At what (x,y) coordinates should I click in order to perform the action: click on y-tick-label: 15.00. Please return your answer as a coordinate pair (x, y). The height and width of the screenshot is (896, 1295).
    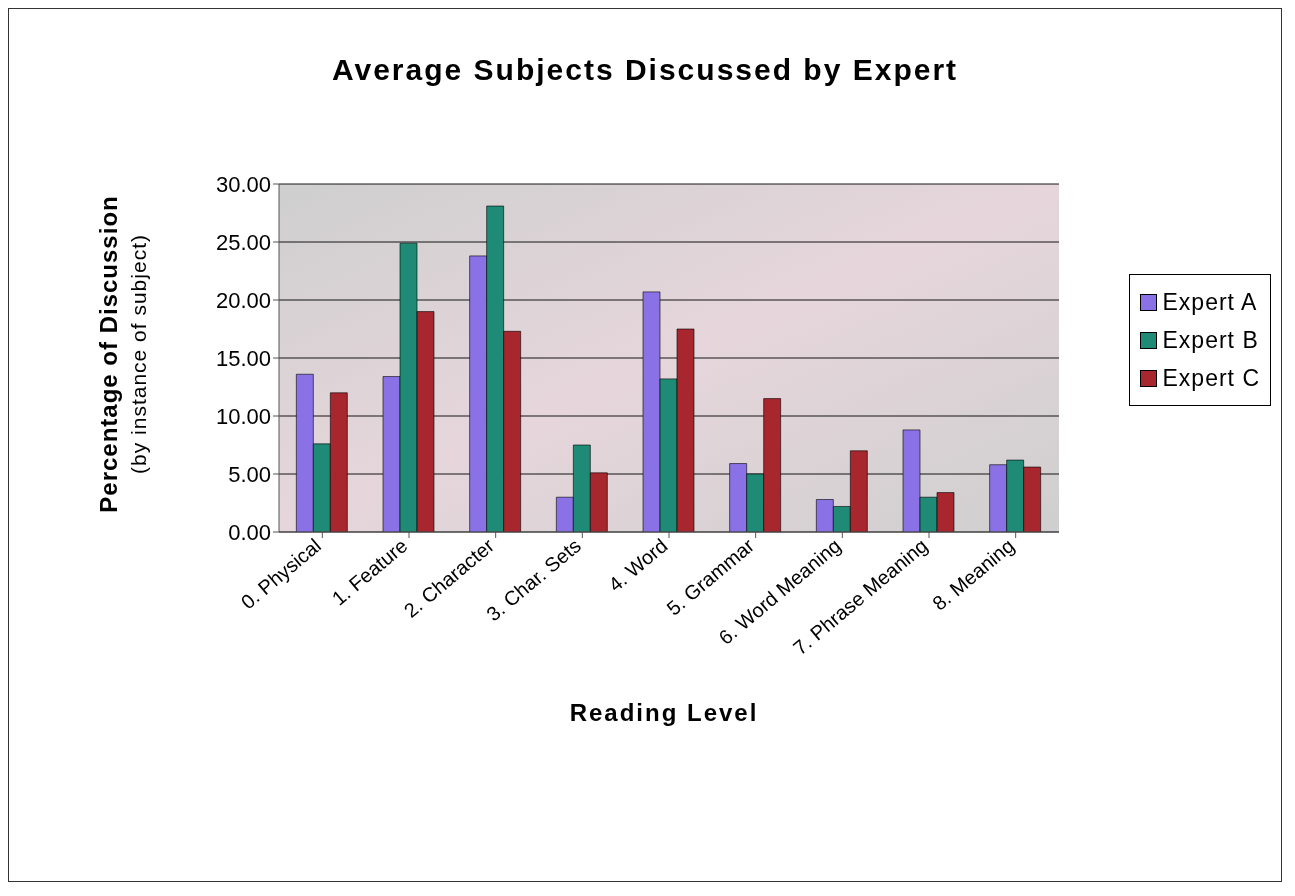
    Looking at the image, I should click on (243, 358).